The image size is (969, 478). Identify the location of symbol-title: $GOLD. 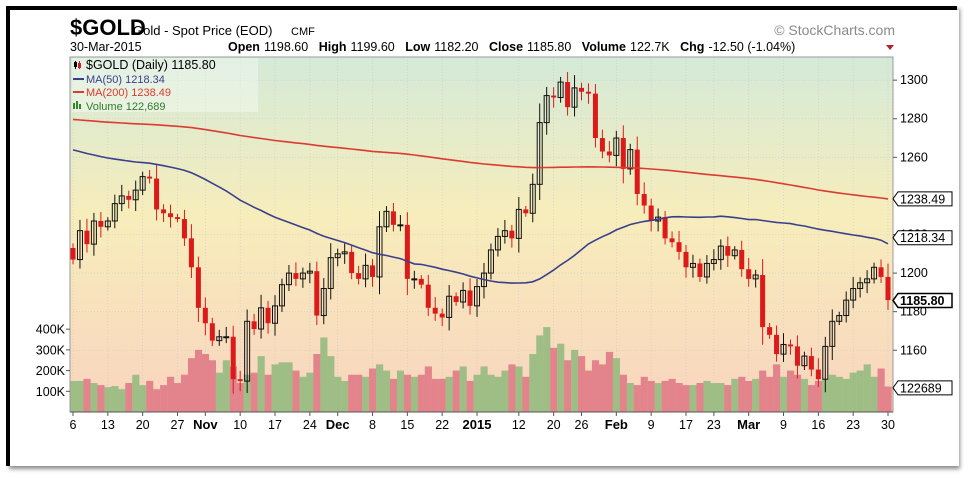
(108, 27).